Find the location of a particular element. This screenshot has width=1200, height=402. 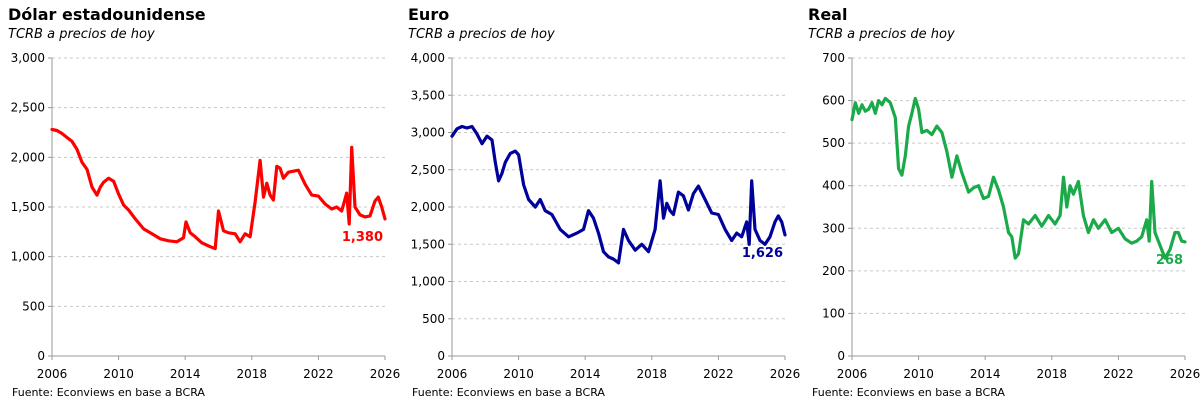

chart-title: Real is located at coordinates (828, 14).